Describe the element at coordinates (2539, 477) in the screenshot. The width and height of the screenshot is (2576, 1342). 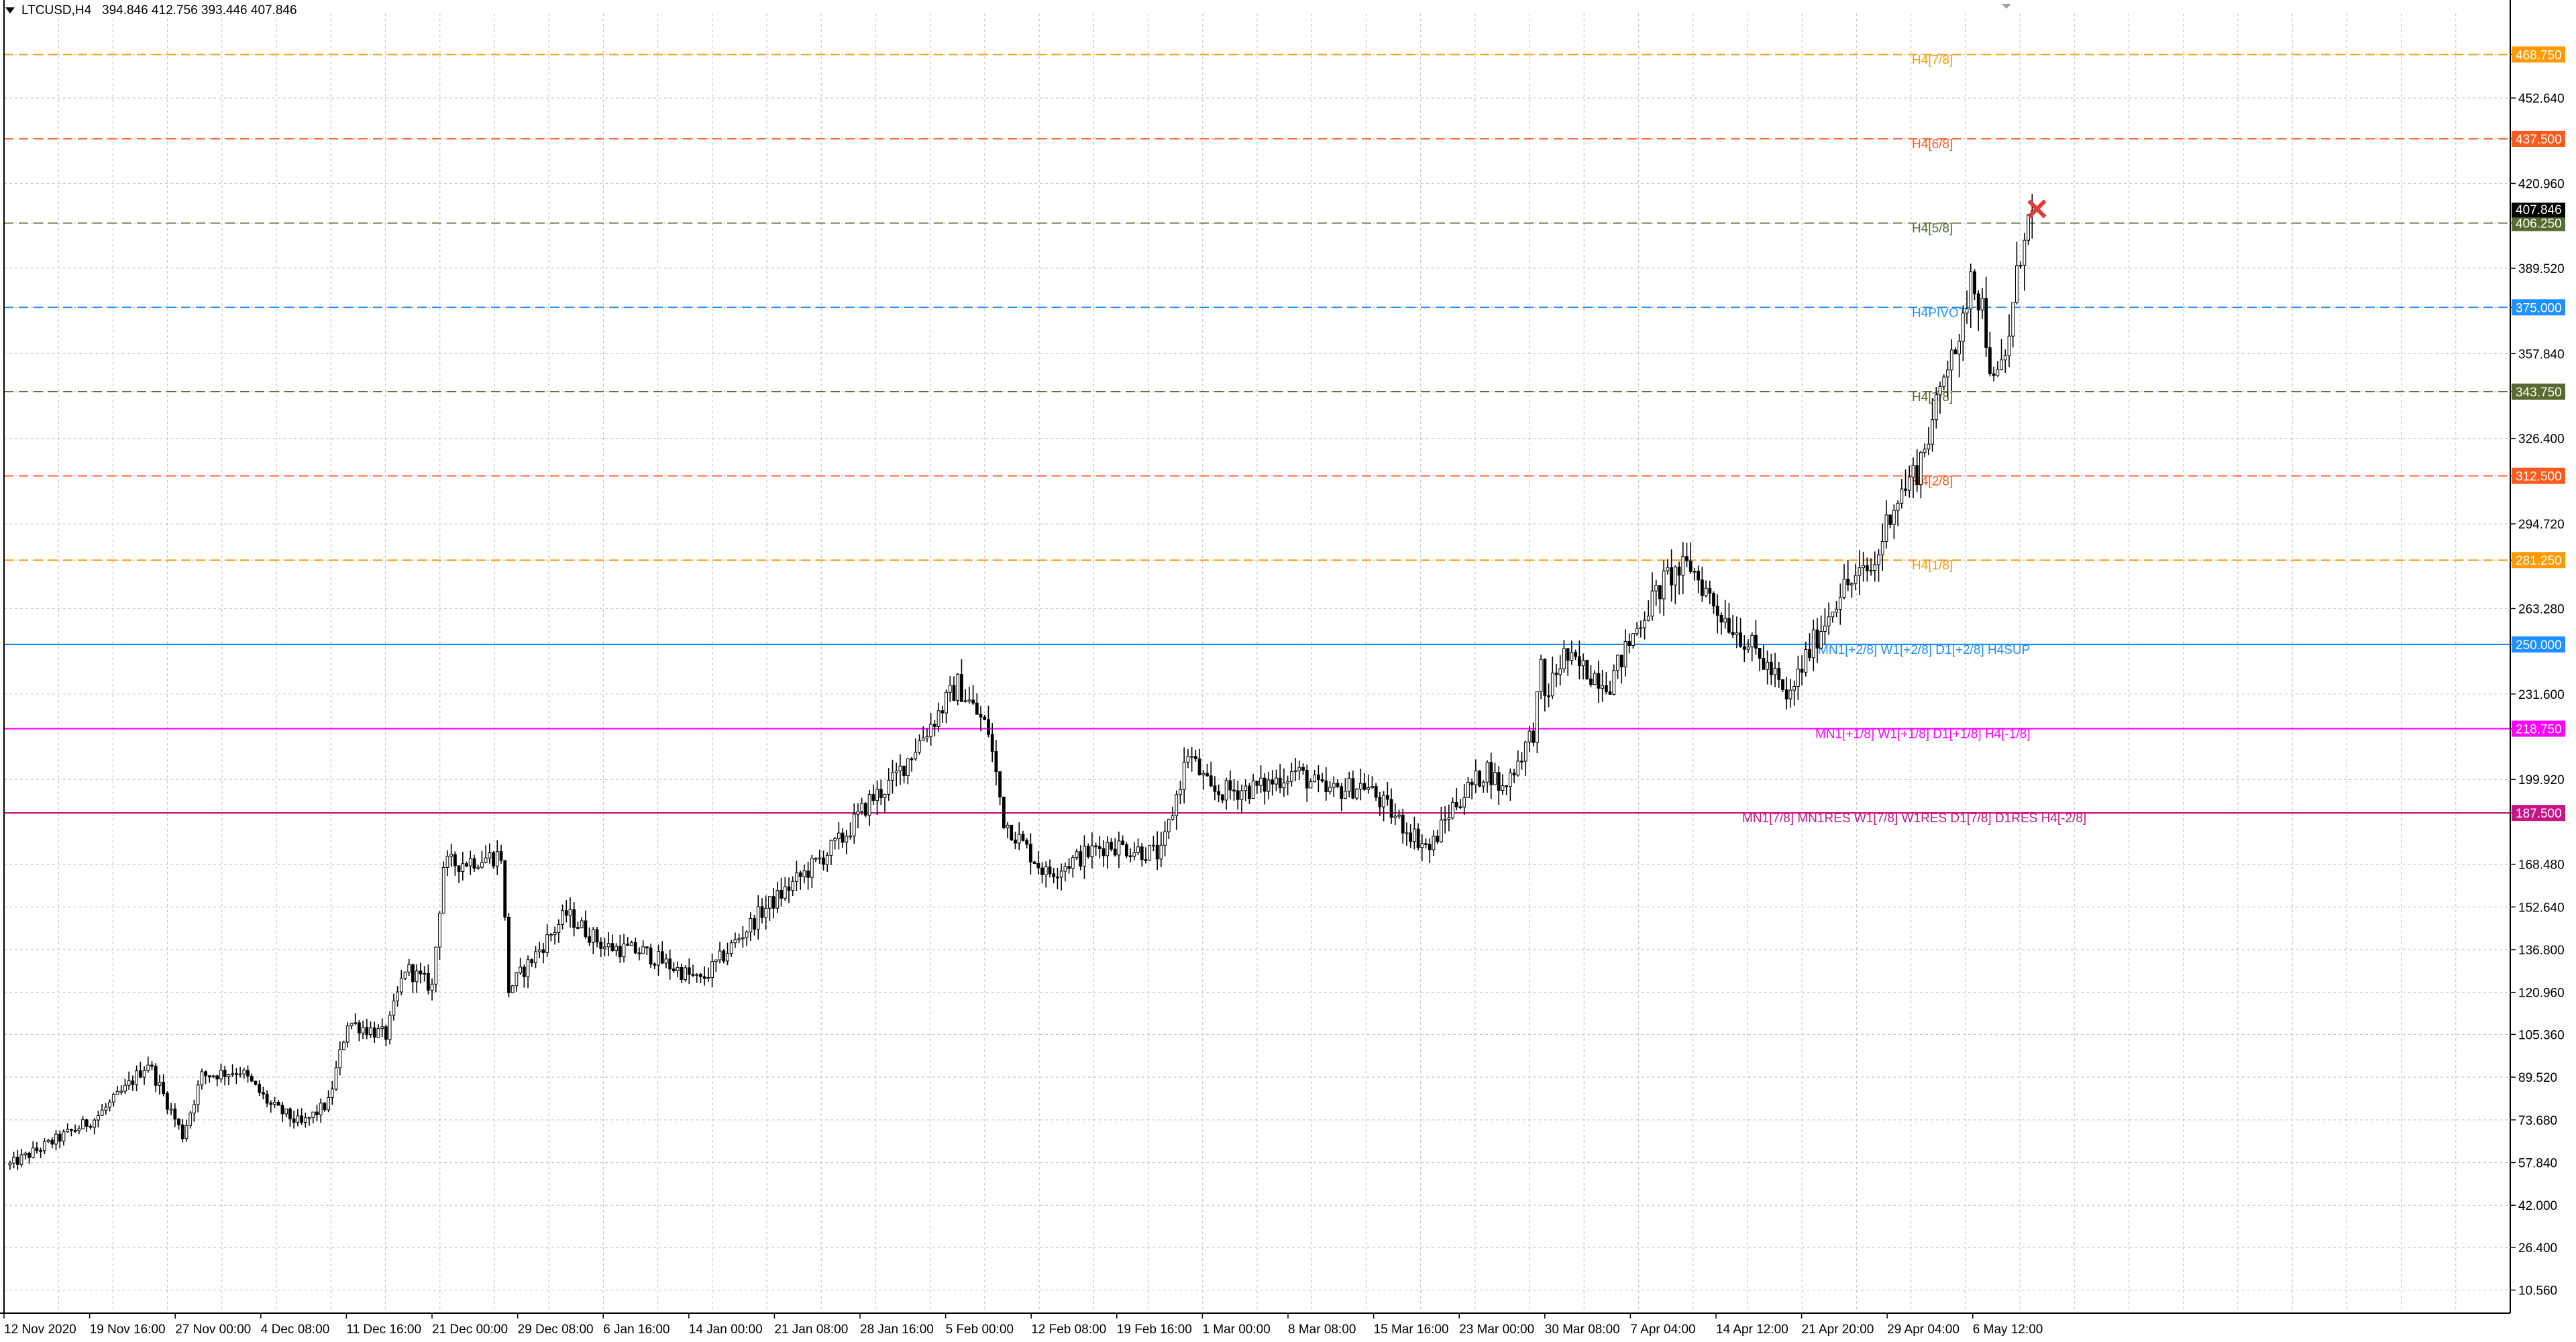
I see `price-tag-label: 312.500` at that location.